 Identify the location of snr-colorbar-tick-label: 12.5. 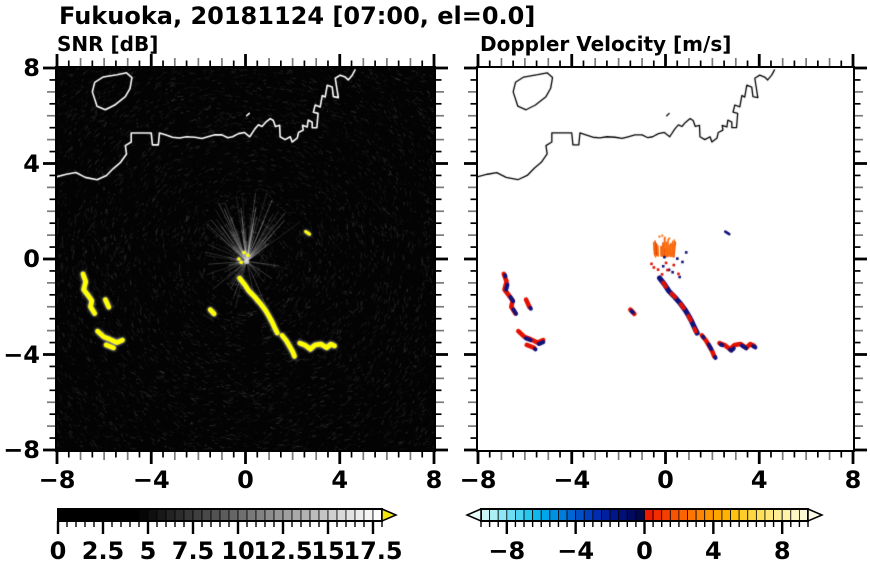
(283, 551).